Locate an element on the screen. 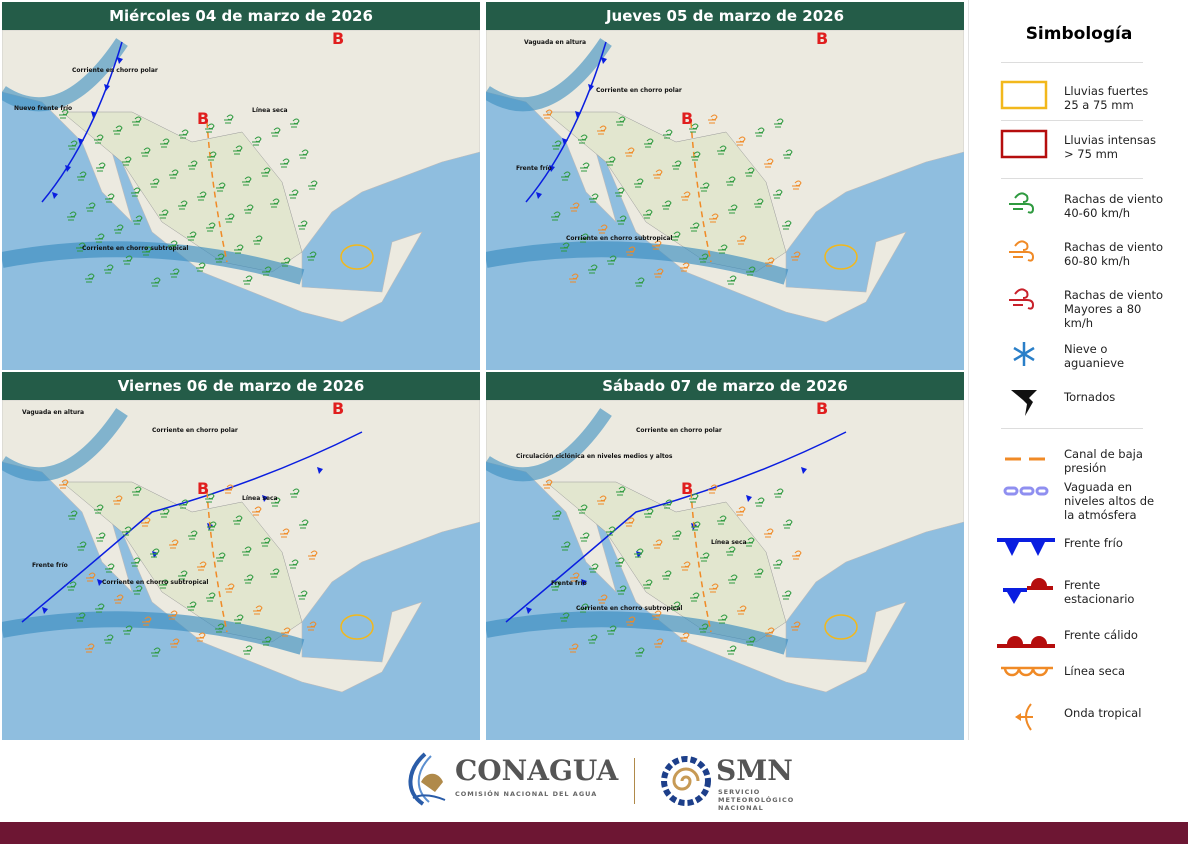 This screenshot has height=844, width=1188. conagua-wordmark: CONAGUA is located at coordinates (537, 770).